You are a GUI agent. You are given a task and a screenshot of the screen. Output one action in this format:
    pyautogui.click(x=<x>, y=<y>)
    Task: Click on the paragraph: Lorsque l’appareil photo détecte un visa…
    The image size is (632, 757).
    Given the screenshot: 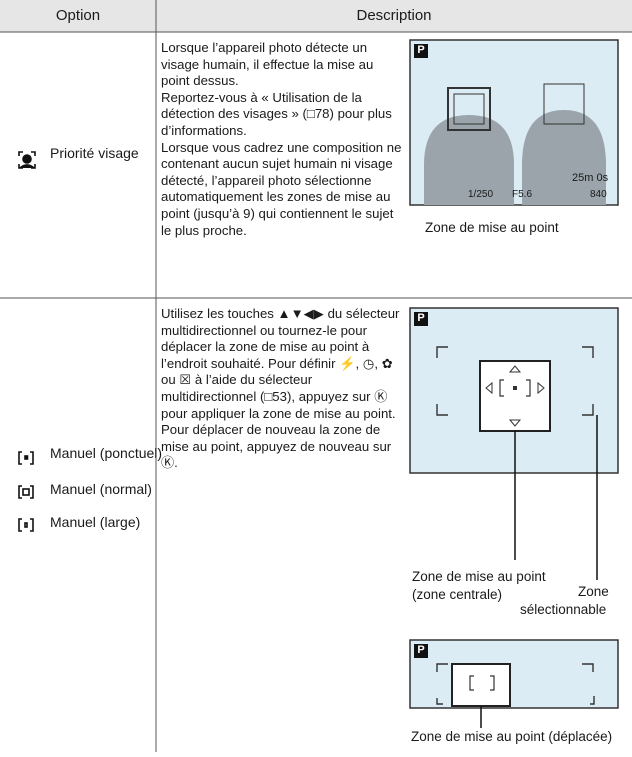 What is the action you would take?
    pyautogui.click(x=267, y=64)
    